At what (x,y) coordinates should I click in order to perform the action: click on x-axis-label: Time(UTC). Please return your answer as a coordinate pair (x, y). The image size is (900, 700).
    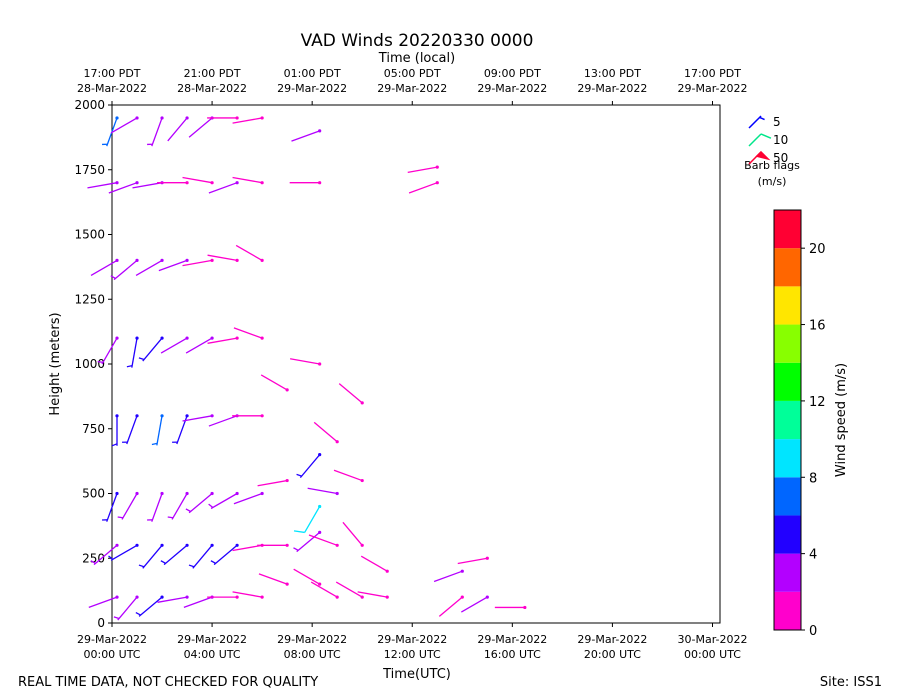
    Looking at the image, I should click on (416, 674).